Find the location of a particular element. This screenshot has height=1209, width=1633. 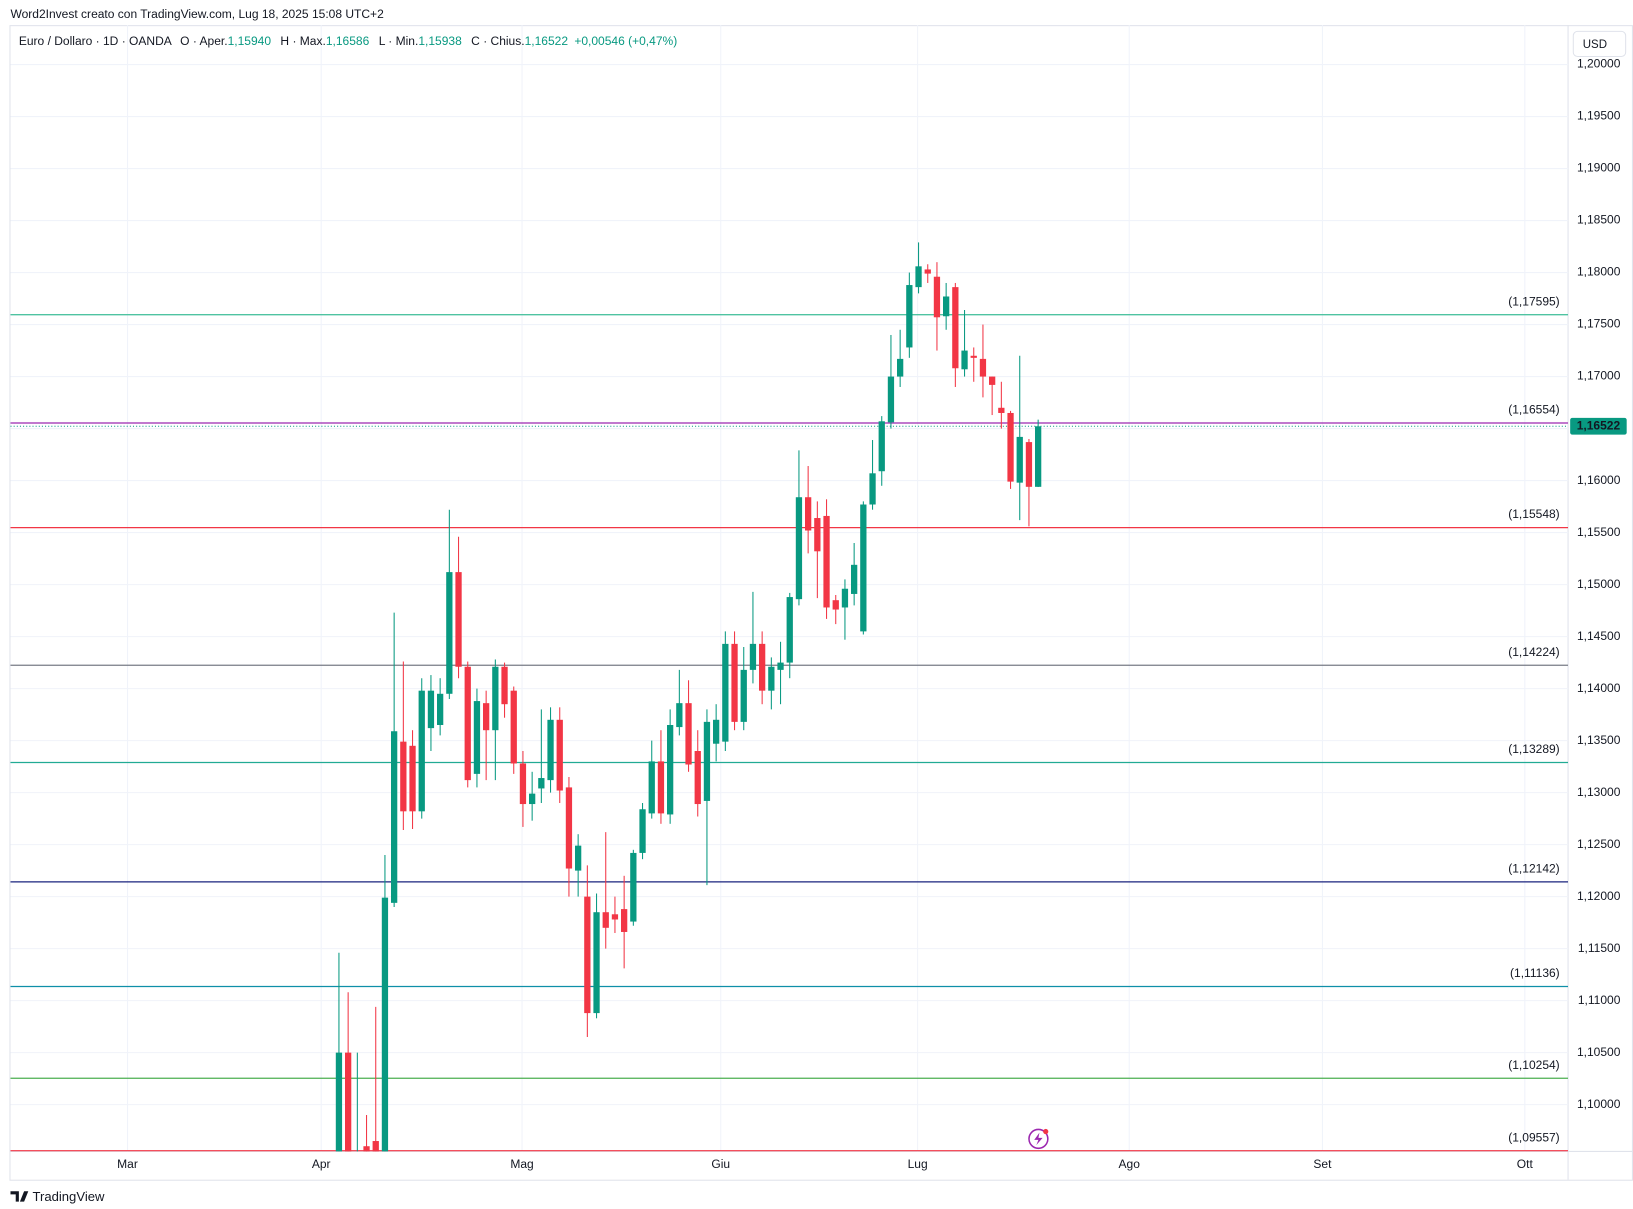

brand: TradingView is located at coordinates (58, 1196).